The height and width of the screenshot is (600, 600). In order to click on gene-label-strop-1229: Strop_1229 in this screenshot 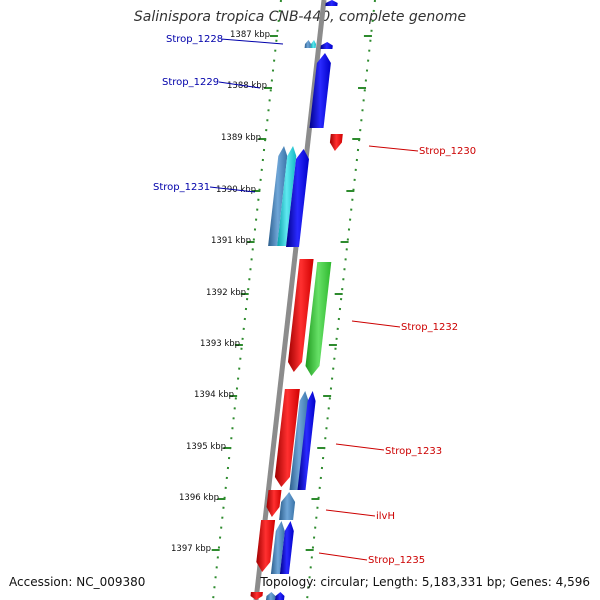, I will do `click(190, 82)`.